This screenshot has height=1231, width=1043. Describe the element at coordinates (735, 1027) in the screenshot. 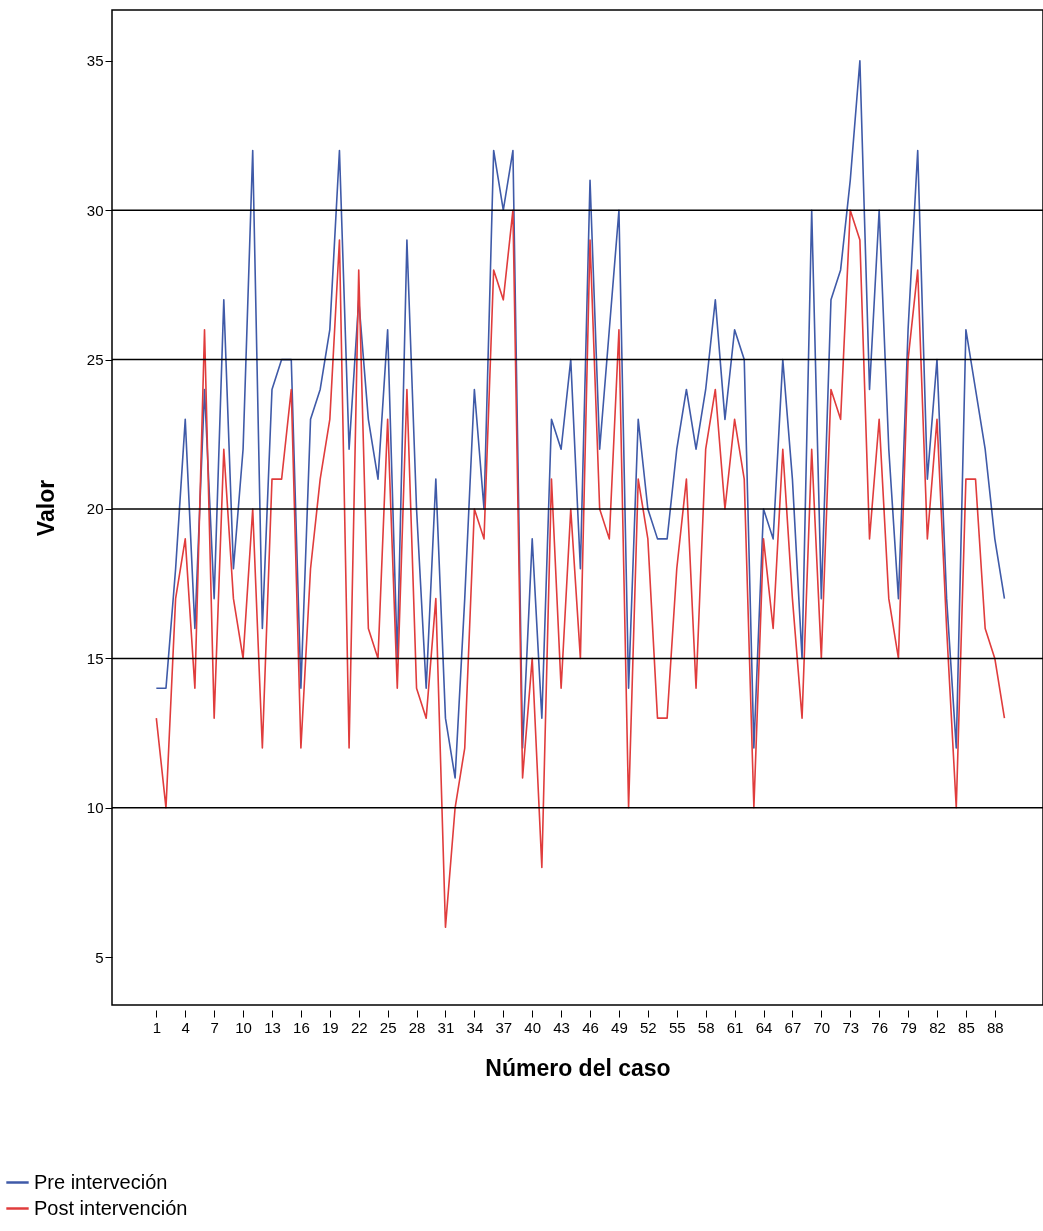

I see `x-tick-label: 61` at that location.